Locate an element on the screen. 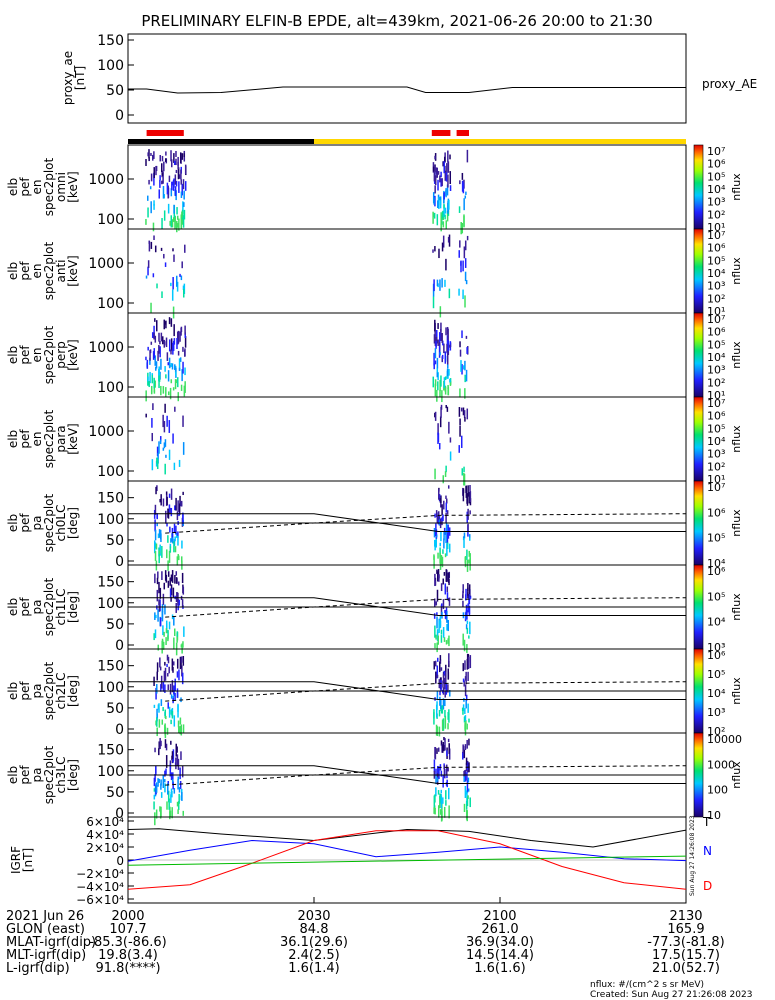 Image resolution: width=775 pixels, height=1000 pixels. igrf-y-tick-label: −6×10⁴ is located at coordinates (100, 900).